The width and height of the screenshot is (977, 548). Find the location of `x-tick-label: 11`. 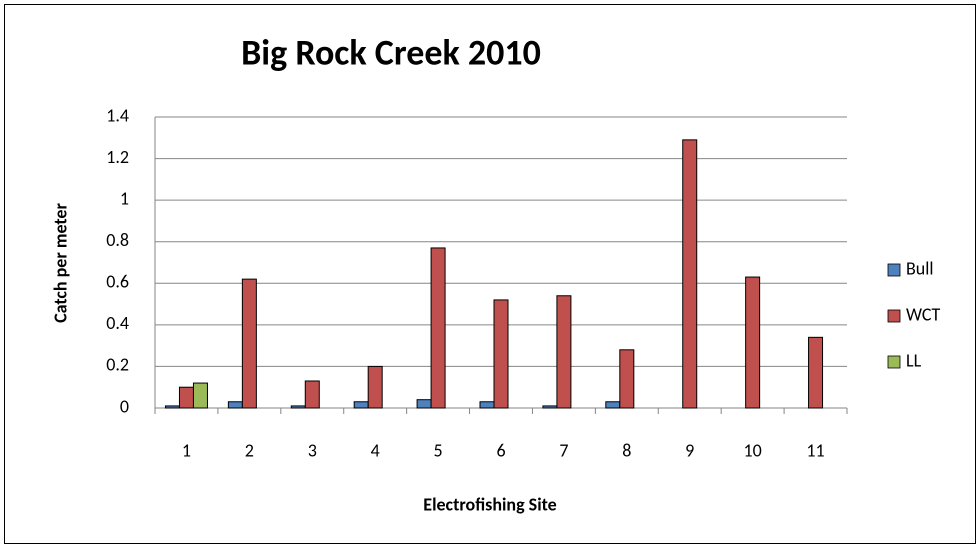

x-tick-label: 11 is located at coordinates (815, 450).